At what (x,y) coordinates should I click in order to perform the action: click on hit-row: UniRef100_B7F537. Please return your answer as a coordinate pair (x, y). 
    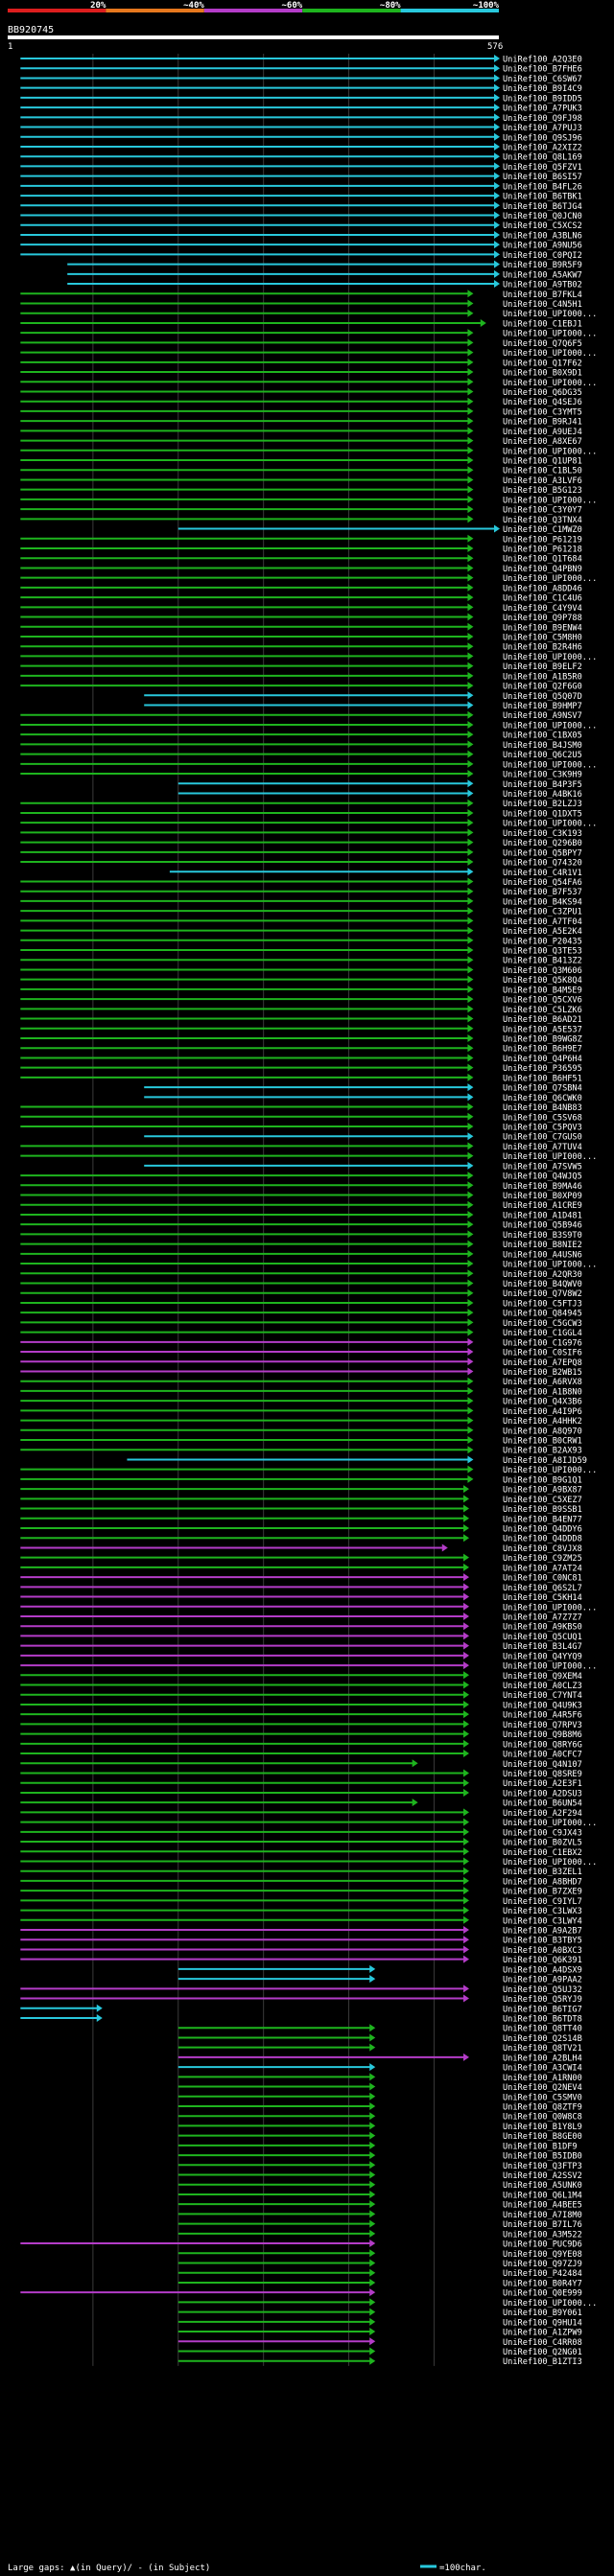
    Looking at the image, I should click on (301, 893).